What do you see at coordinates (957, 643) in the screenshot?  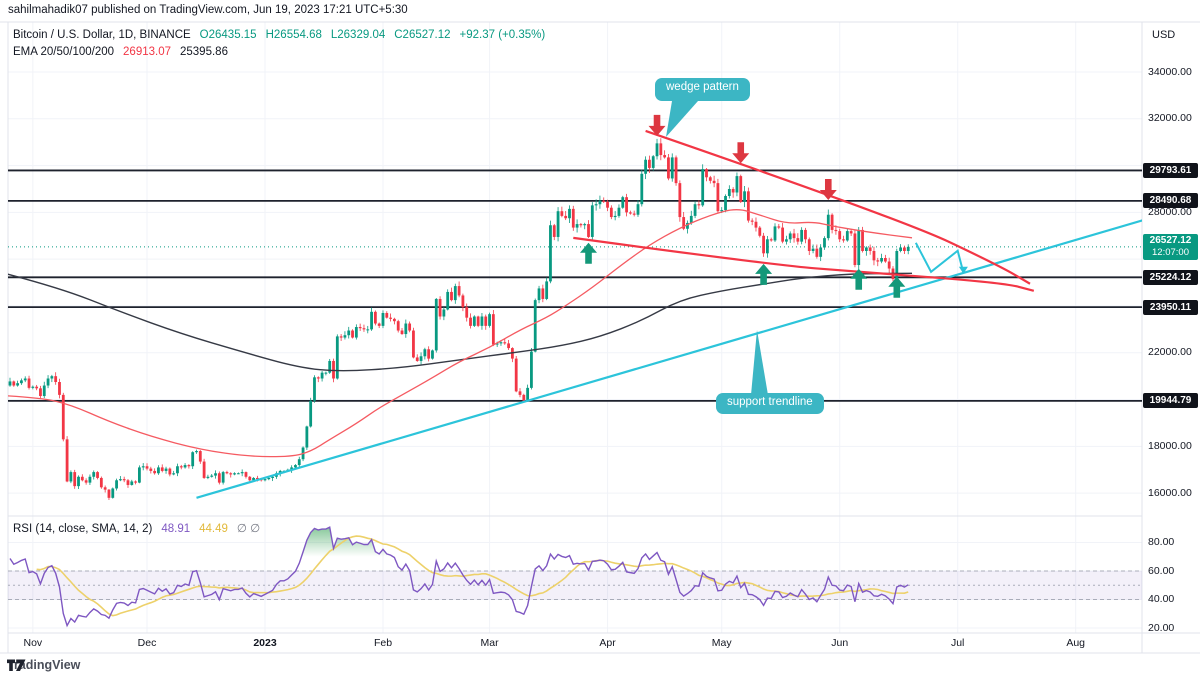 I see `time-axis-tick: Jul` at bounding box center [957, 643].